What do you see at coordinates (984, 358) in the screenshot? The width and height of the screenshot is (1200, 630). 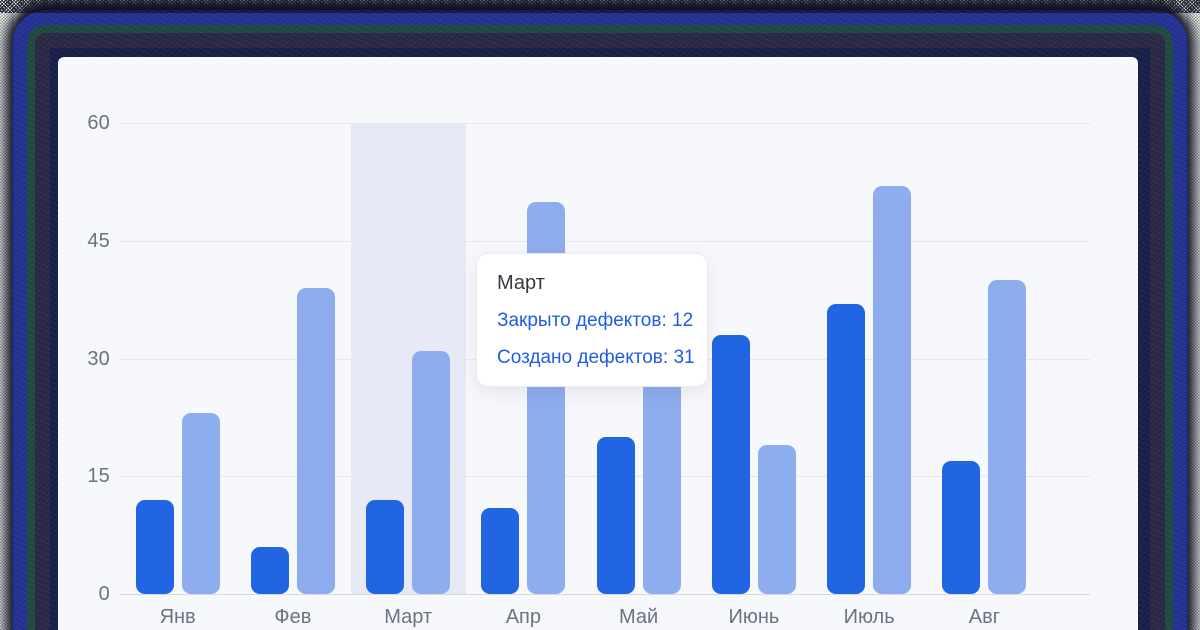 I see `bar-group-Авг` at bounding box center [984, 358].